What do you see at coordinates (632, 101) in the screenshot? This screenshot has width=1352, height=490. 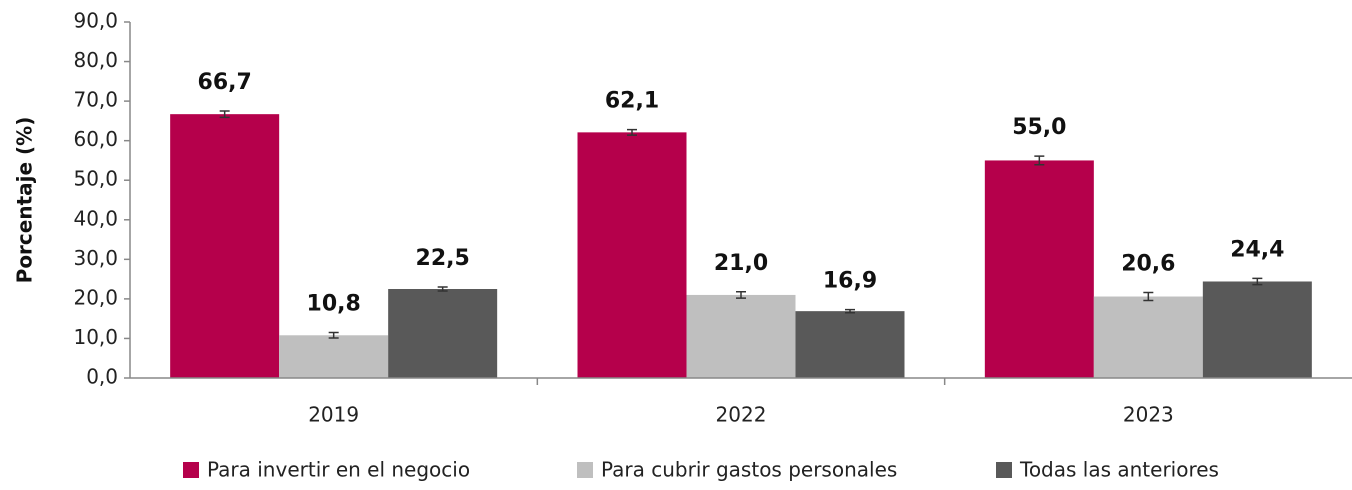 I see `value-label: 62,1` at bounding box center [632, 101].